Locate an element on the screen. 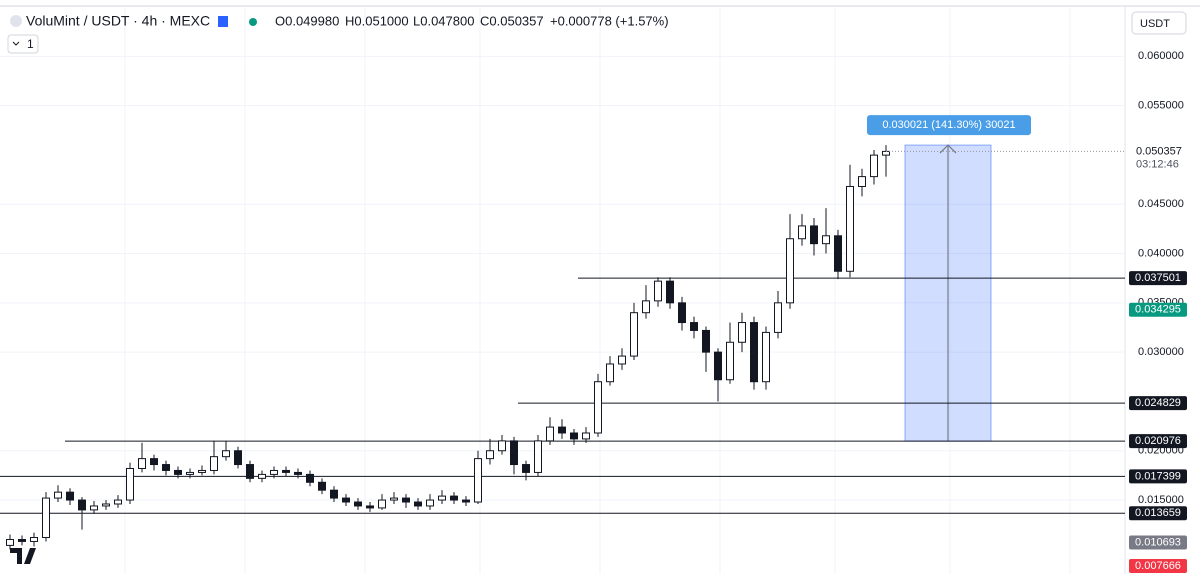  currency-button is located at coordinates (1159, 23).